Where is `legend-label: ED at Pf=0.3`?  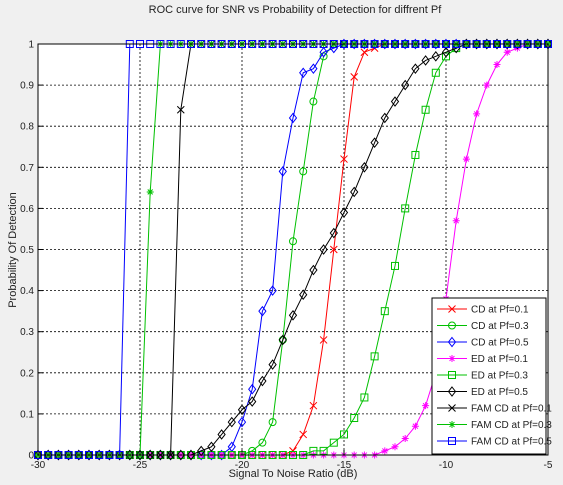 legend-label: ED at Pf=0.3 is located at coordinates (499, 376).